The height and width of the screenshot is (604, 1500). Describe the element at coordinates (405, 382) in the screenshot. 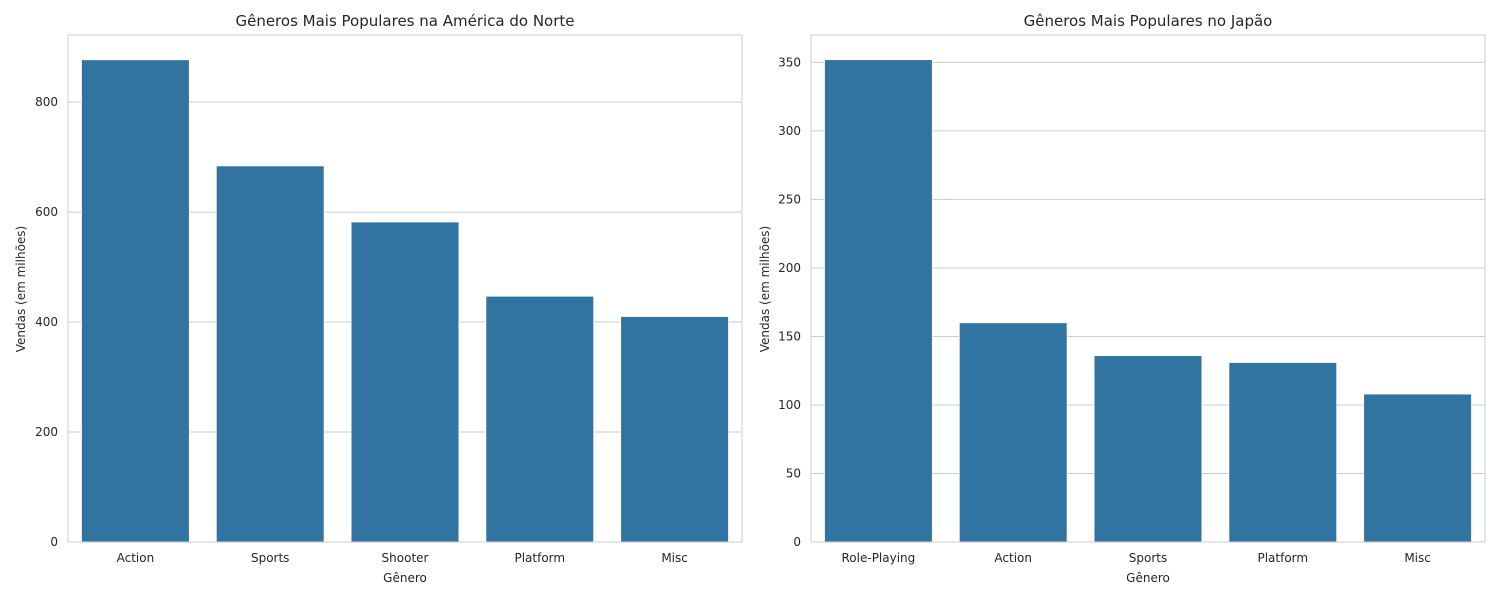

I see `bar-shooter` at that location.